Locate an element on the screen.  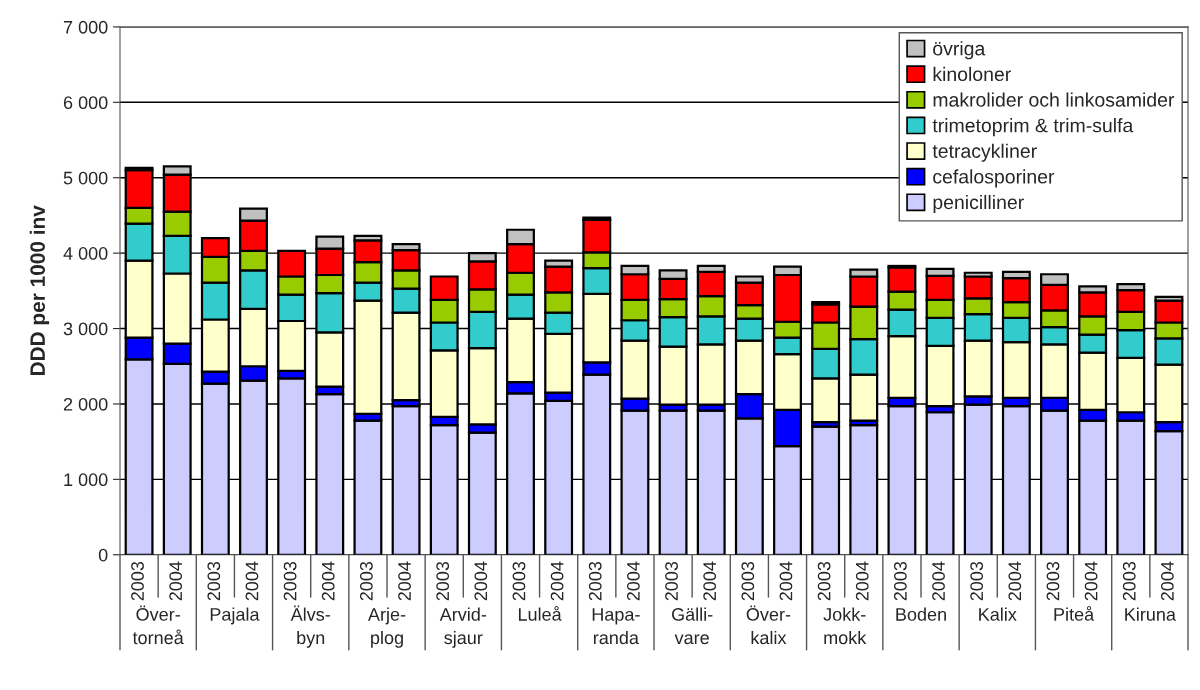
text: Piteå is located at coordinates (1074, 613).